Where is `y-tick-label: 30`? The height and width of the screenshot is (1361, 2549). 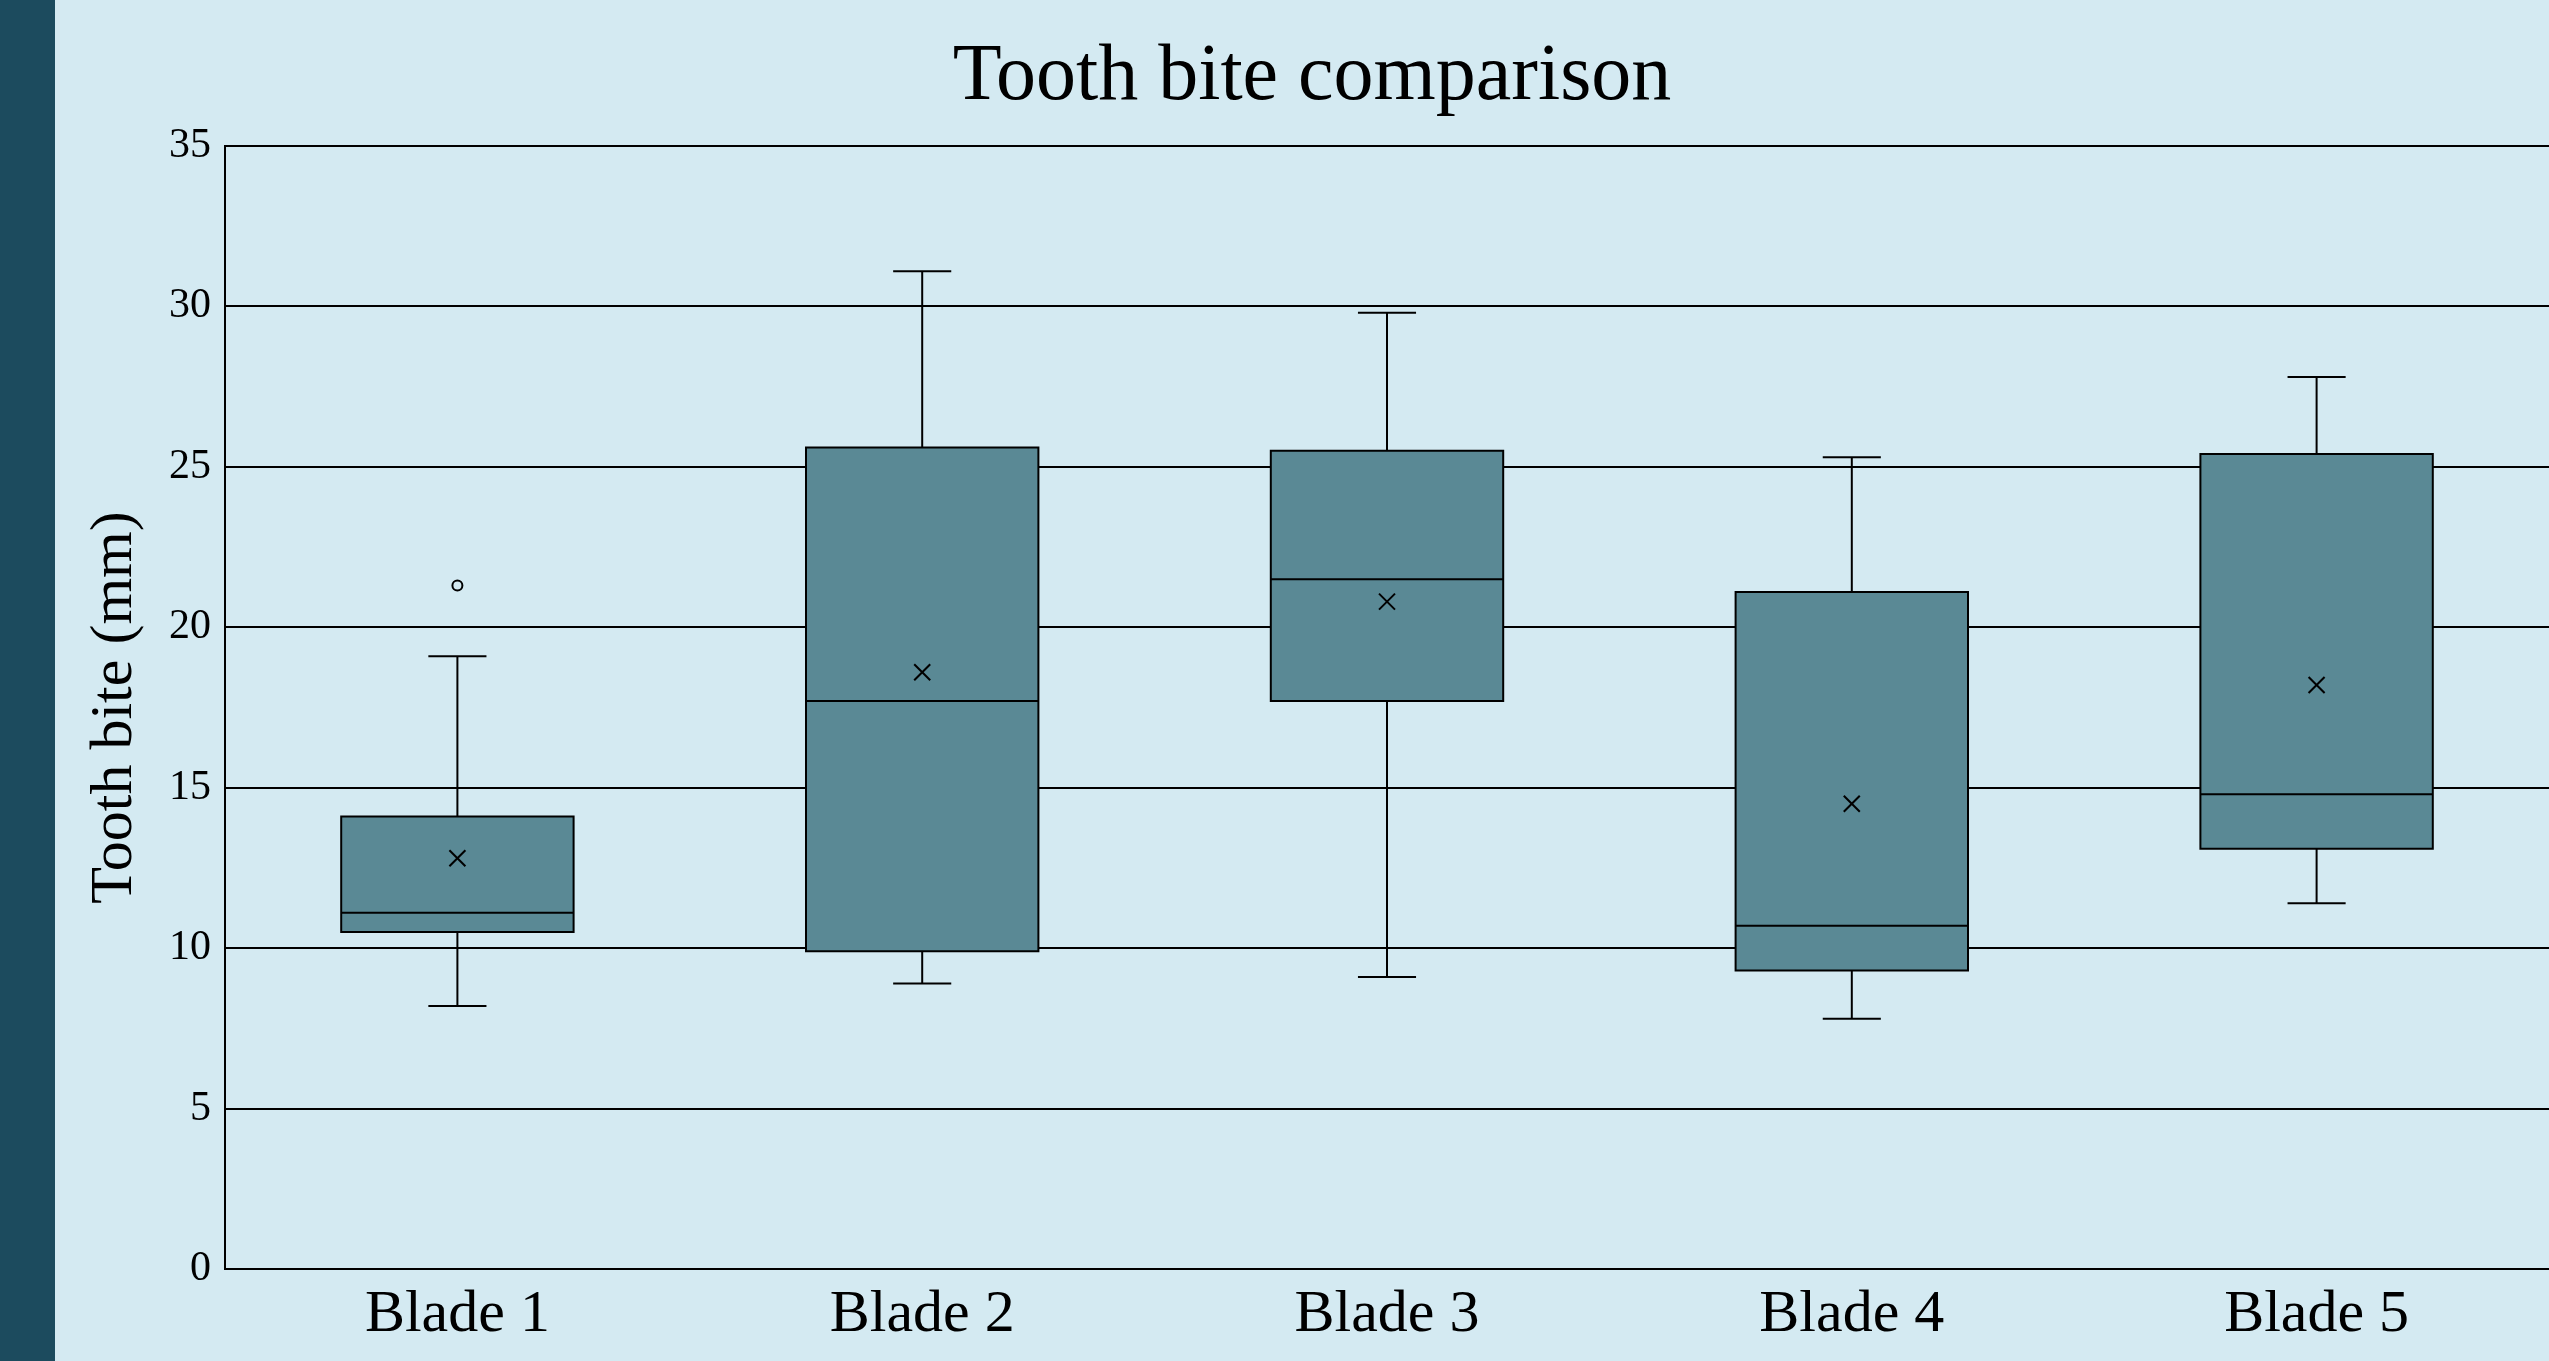 y-tick-label: 30 is located at coordinates (190, 303).